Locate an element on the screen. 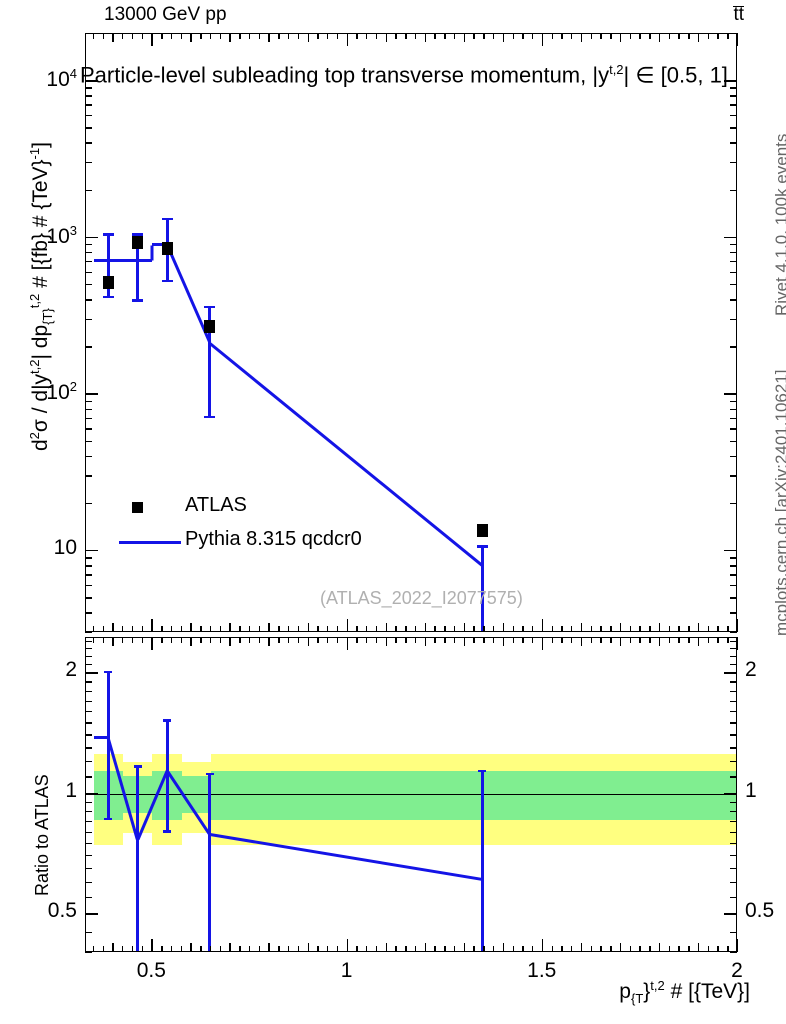  ytick-label-ratio-right: 1 is located at coordinates (751, 790).